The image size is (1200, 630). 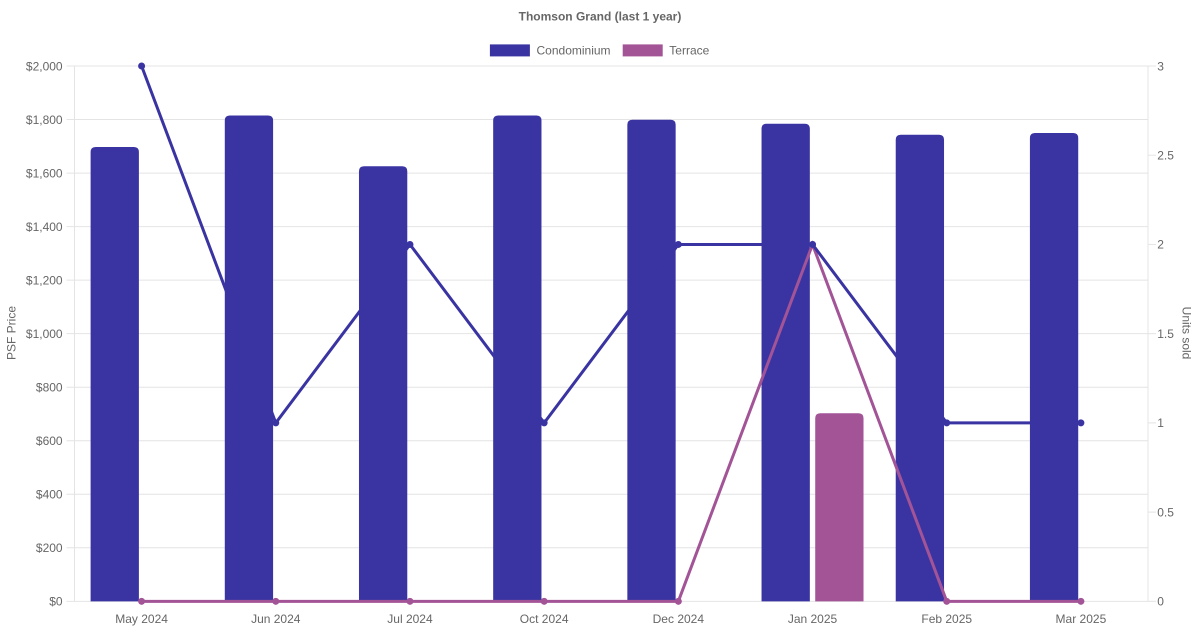 What do you see at coordinates (276, 619) in the screenshot?
I see `svg-text: Jun 2024` at bounding box center [276, 619].